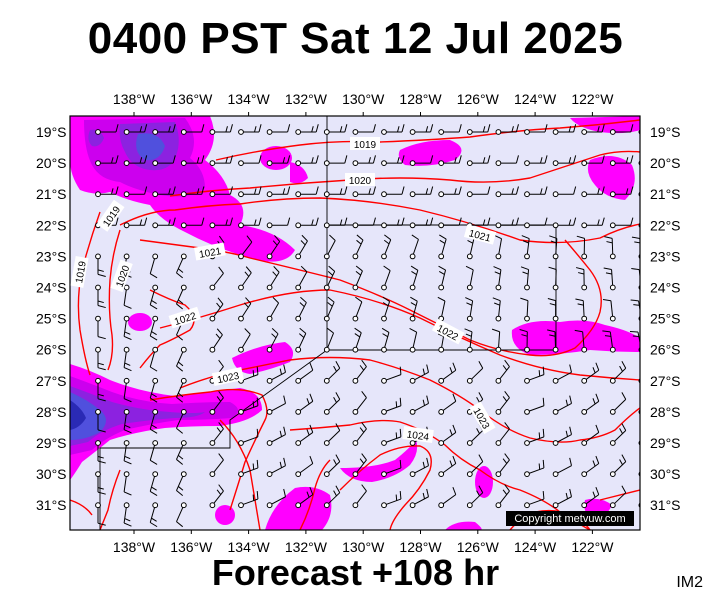  What do you see at coordinates (570, 518) in the screenshot?
I see `copyright-box: Copyright metvuw.com` at bounding box center [570, 518].